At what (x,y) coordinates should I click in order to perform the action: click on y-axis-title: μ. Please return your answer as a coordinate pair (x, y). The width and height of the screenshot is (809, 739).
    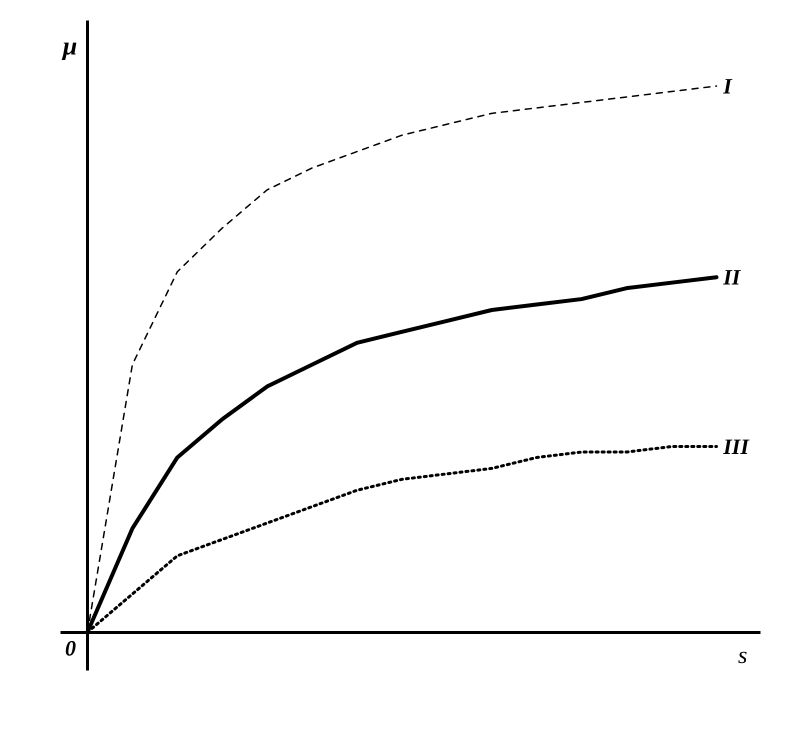
    Looking at the image, I should click on (69, 45).